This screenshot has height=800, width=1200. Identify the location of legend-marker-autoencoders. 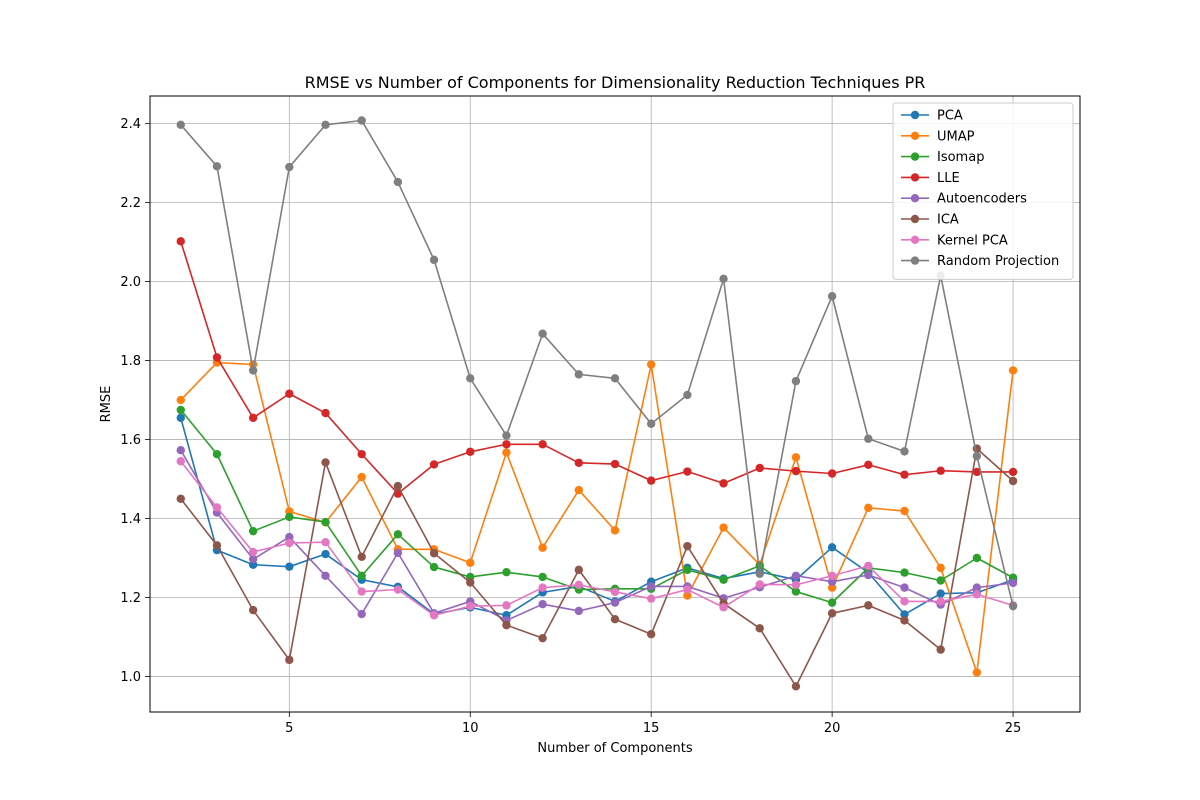
(915, 198).